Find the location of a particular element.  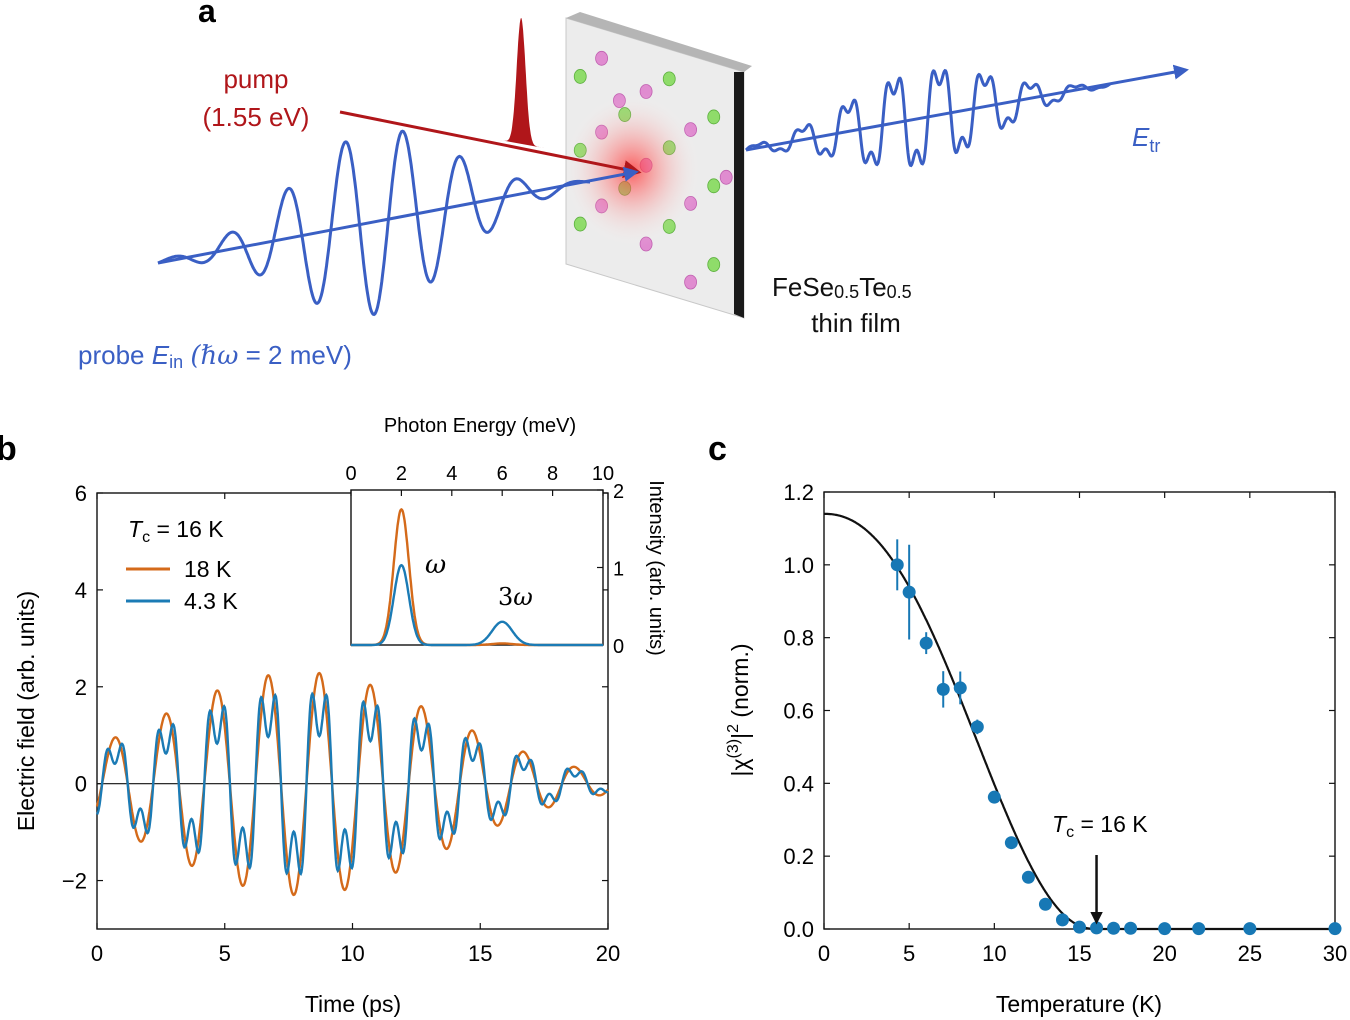

b-series-43K is located at coordinates (352, 783).